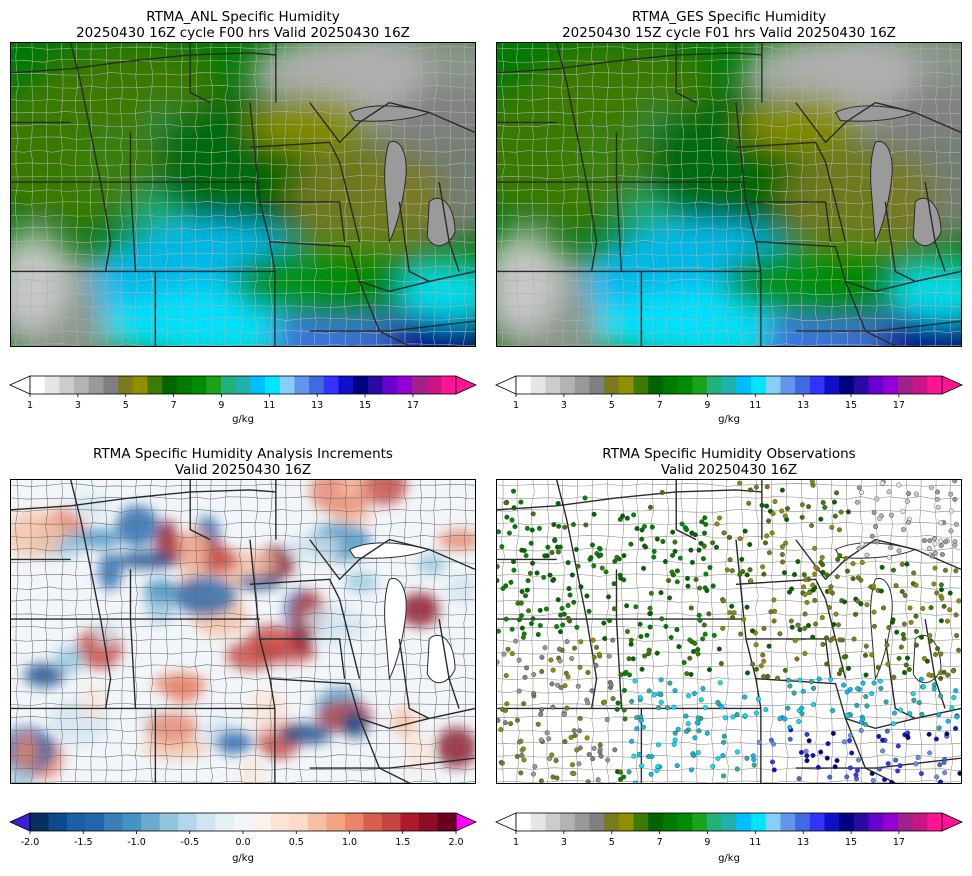  I want to click on colorbar-tick-label: 5, so click(612, 842).